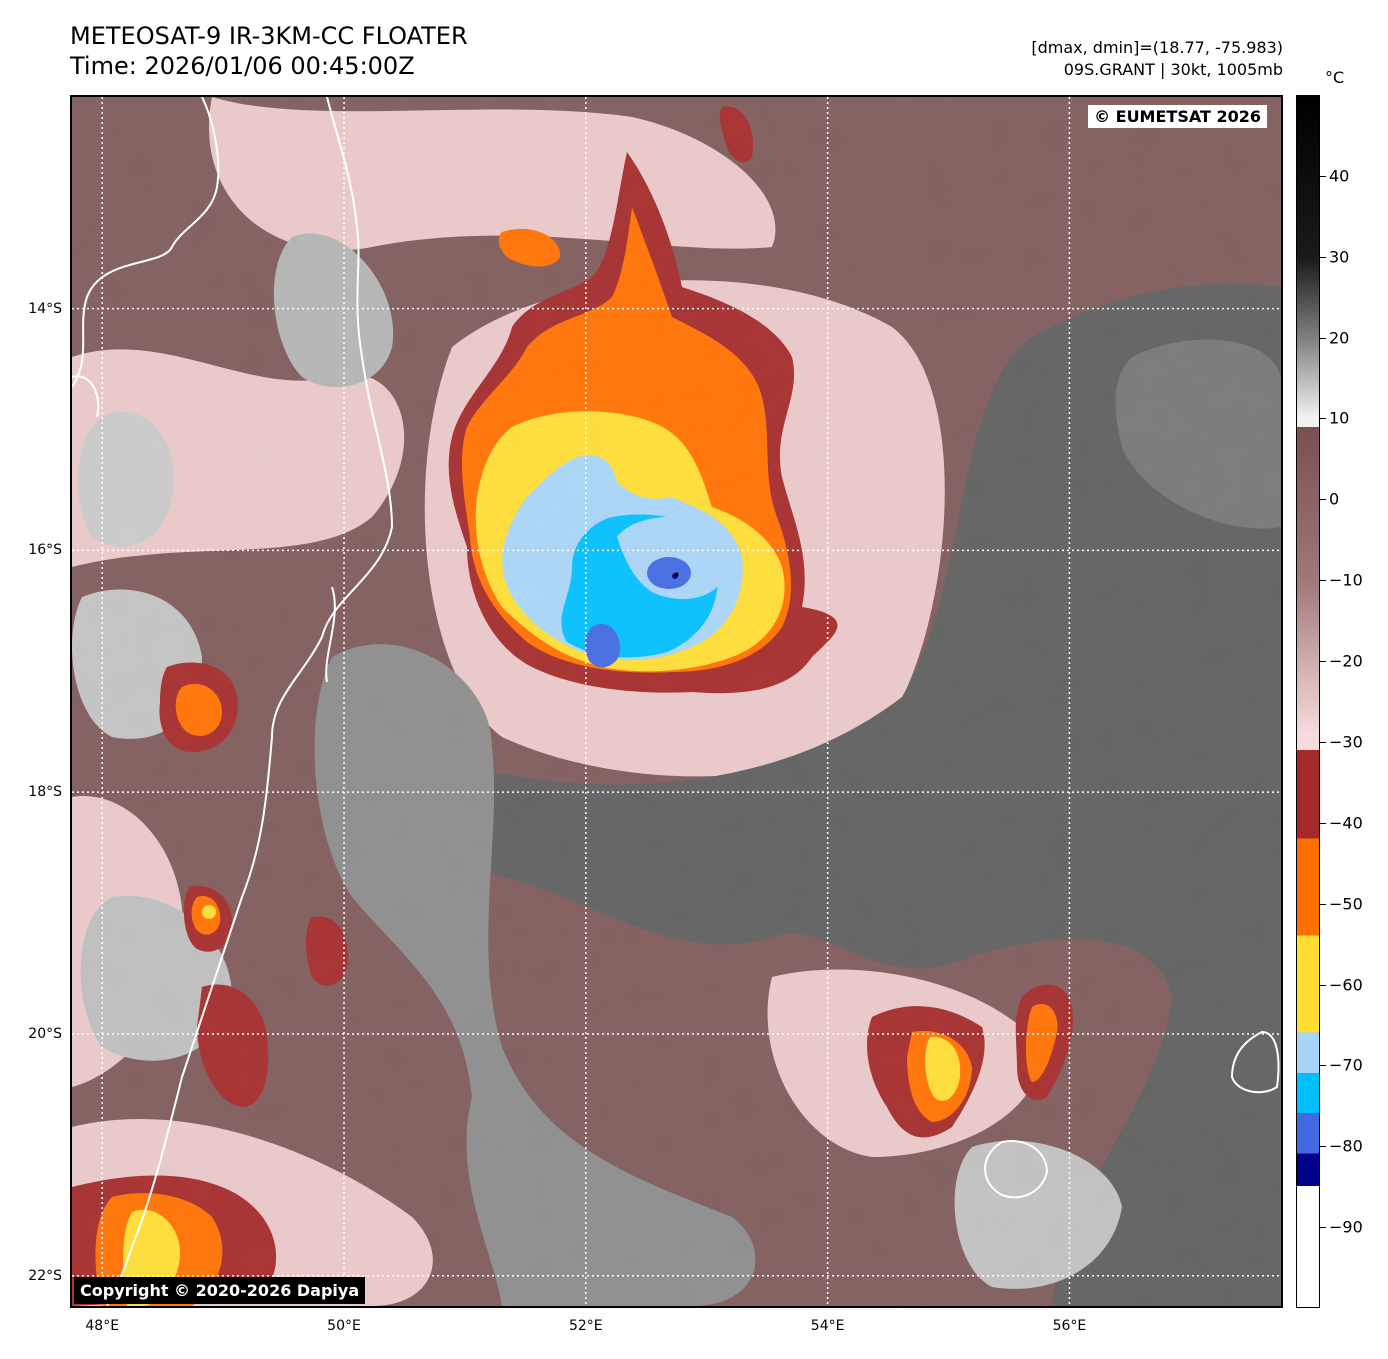 Image resolution: width=1388 pixels, height=1359 pixels. What do you see at coordinates (1346, 1146) in the screenshot?
I see `colorbar-tick-label: −80` at bounding box center [1346, 1146].